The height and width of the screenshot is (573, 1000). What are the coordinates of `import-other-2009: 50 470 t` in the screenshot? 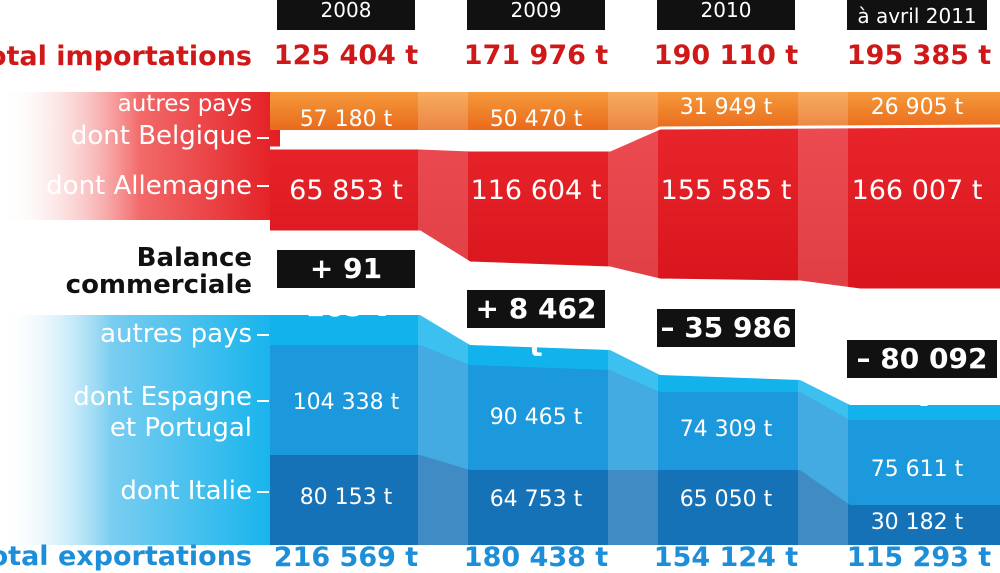 It's located at (536, 119).